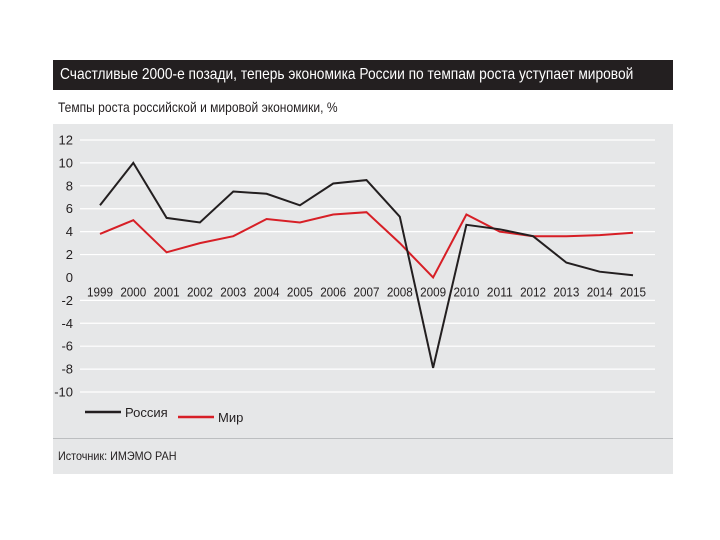 This screenshot has width=720, height=540. I want to click on x-tick-label: 2001, so click(167, 291).